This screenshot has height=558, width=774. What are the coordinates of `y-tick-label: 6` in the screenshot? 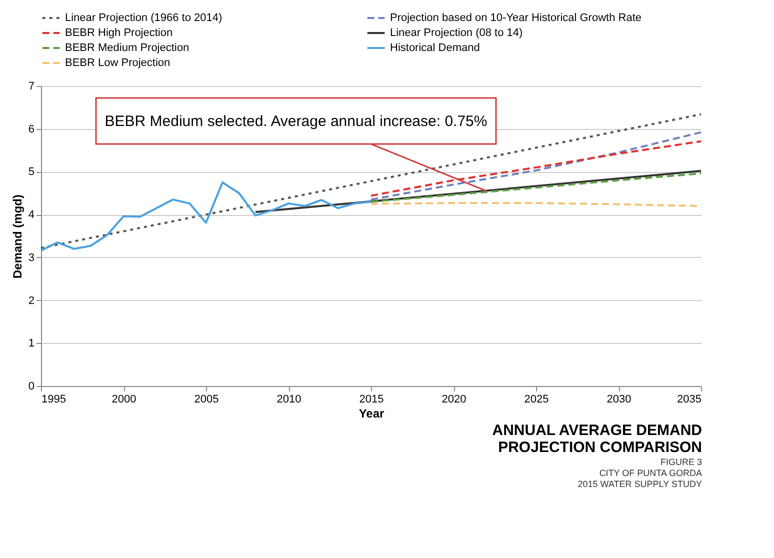 It's located at (31, 129).